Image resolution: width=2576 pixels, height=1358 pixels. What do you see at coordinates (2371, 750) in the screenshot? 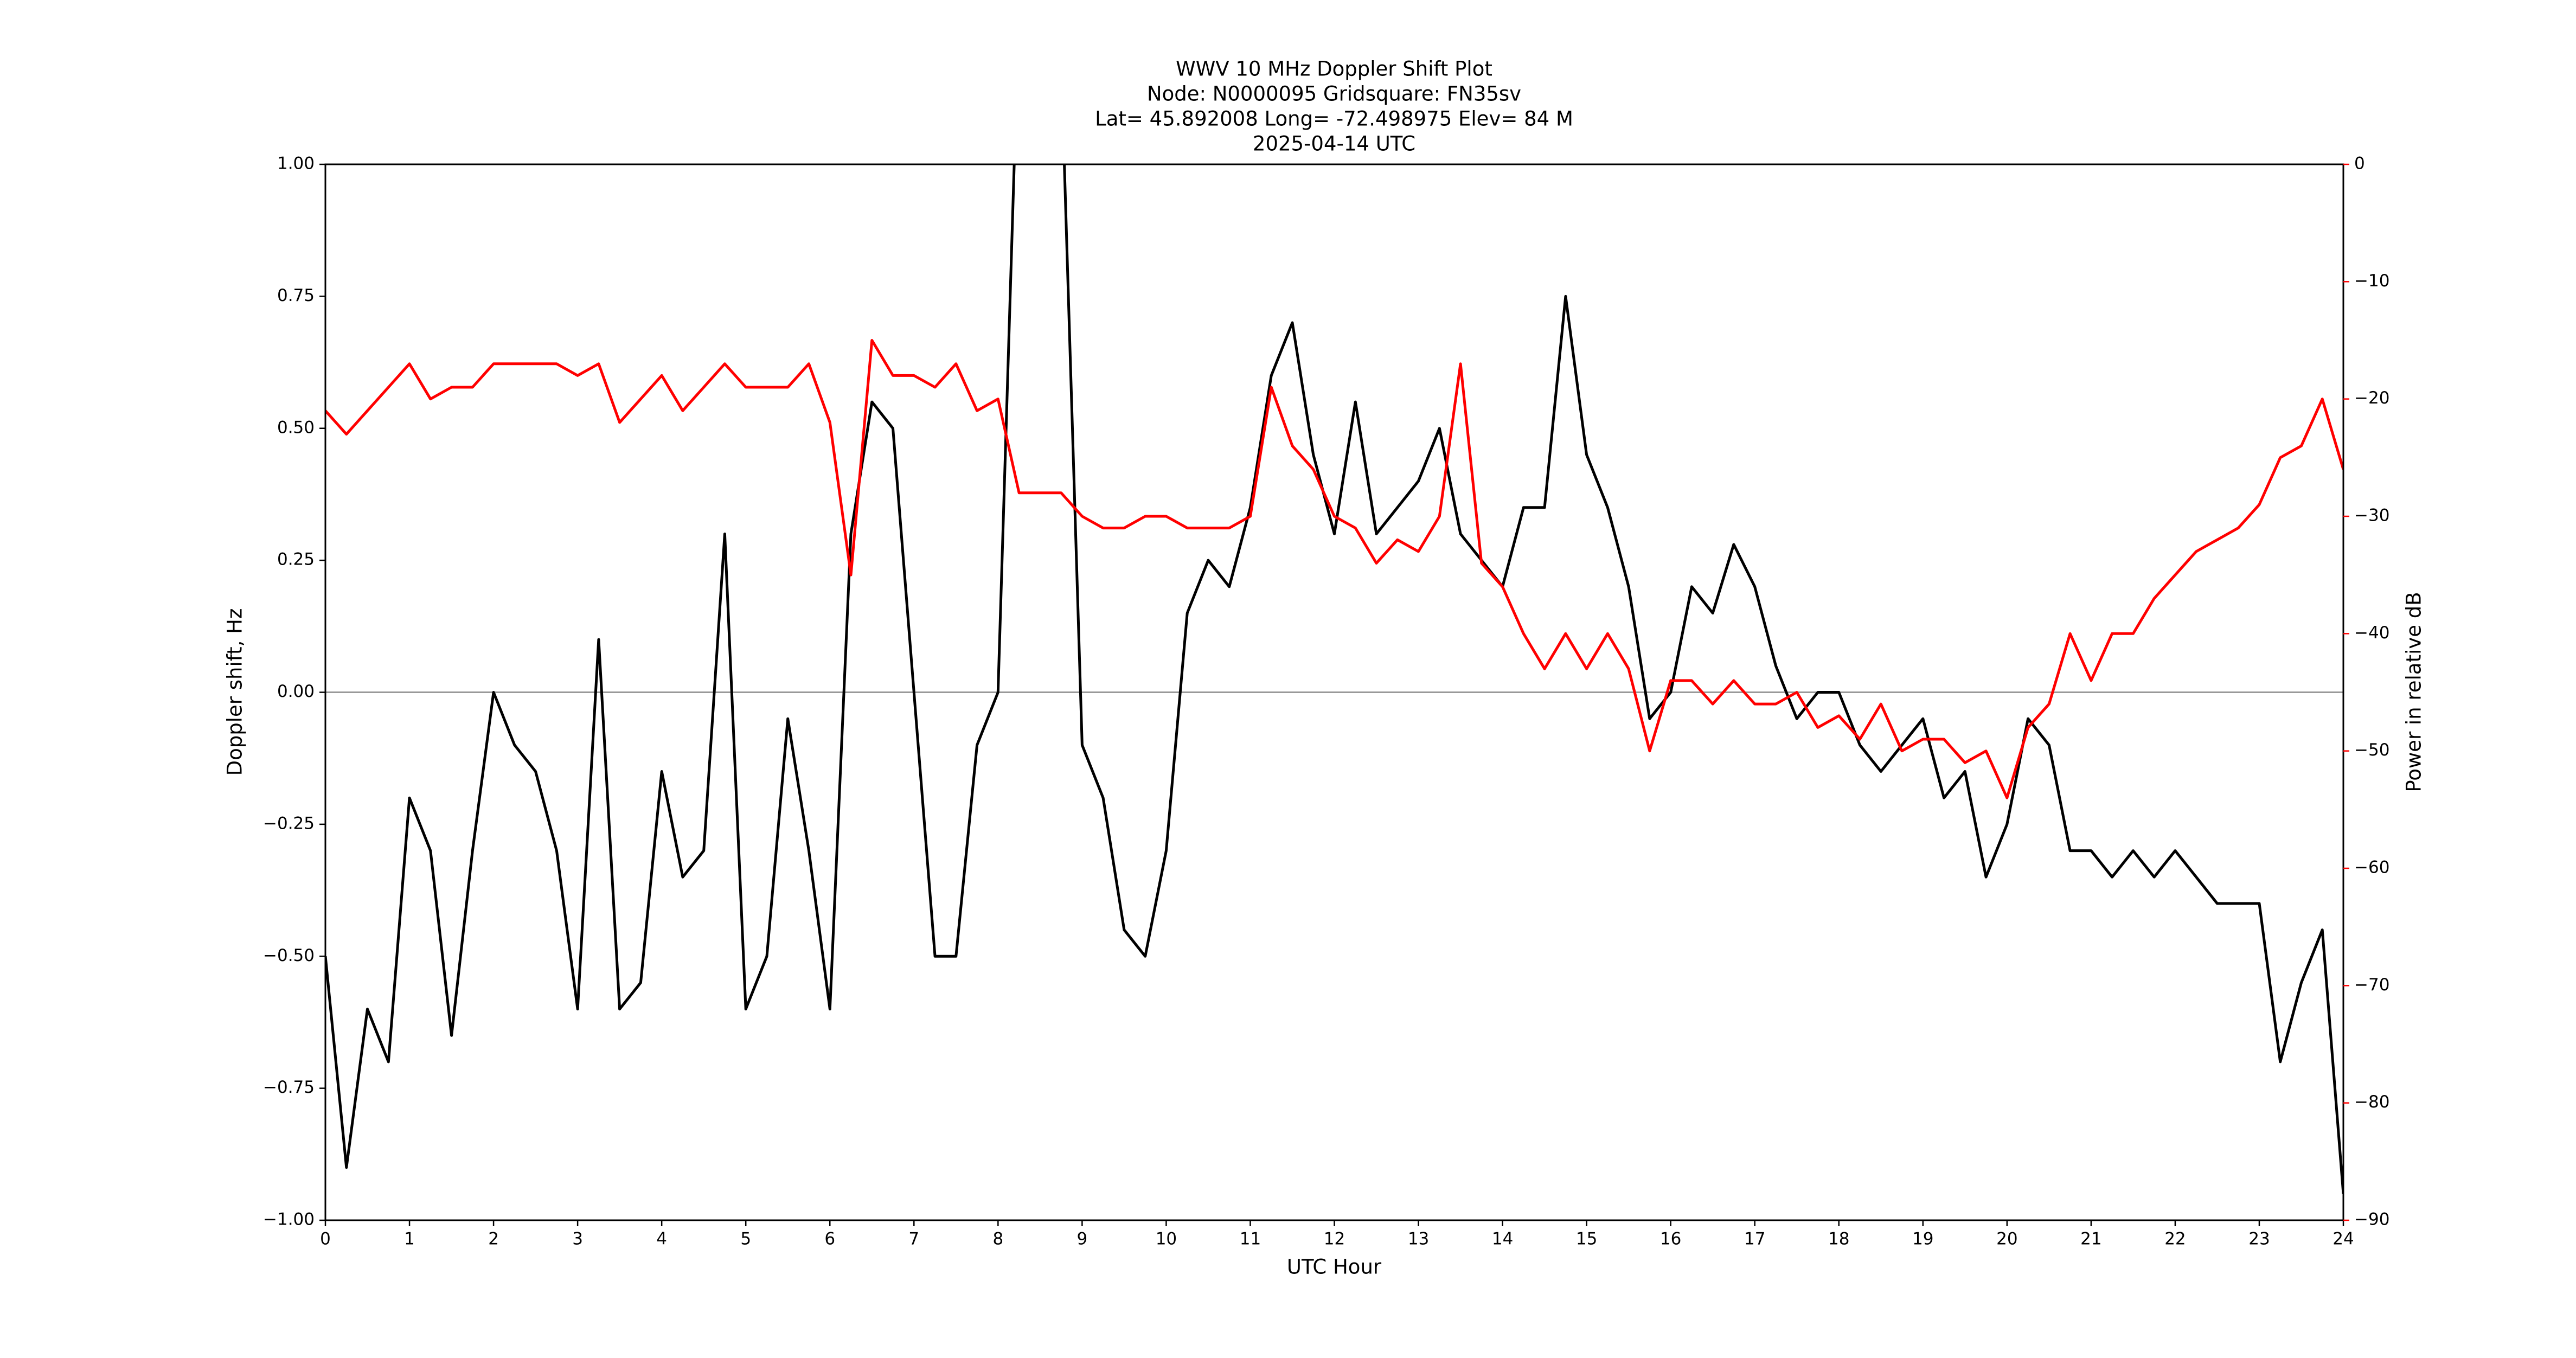
I see `y2-tick-label: −50` at bounding box center [2371, 750].